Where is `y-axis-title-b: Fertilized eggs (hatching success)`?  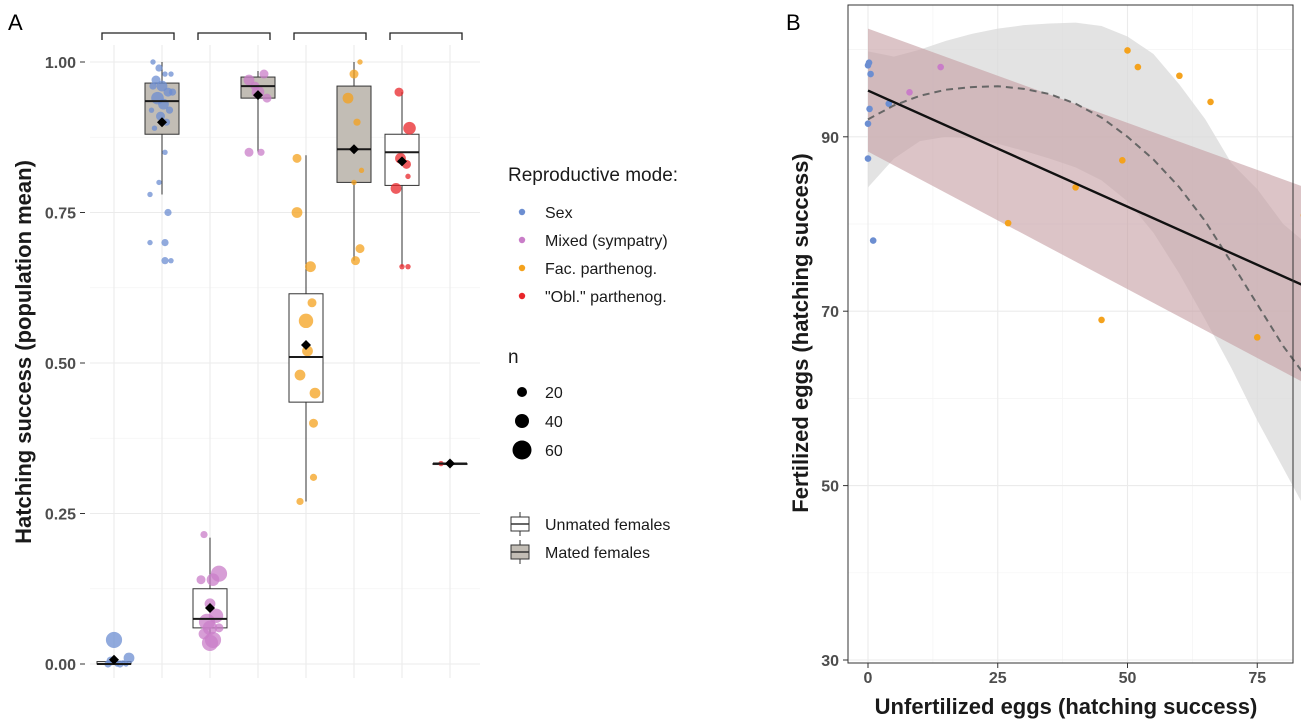 y-axis-title-b: Fertilized eggs (hatching success) is located at coordinates (800, 332).